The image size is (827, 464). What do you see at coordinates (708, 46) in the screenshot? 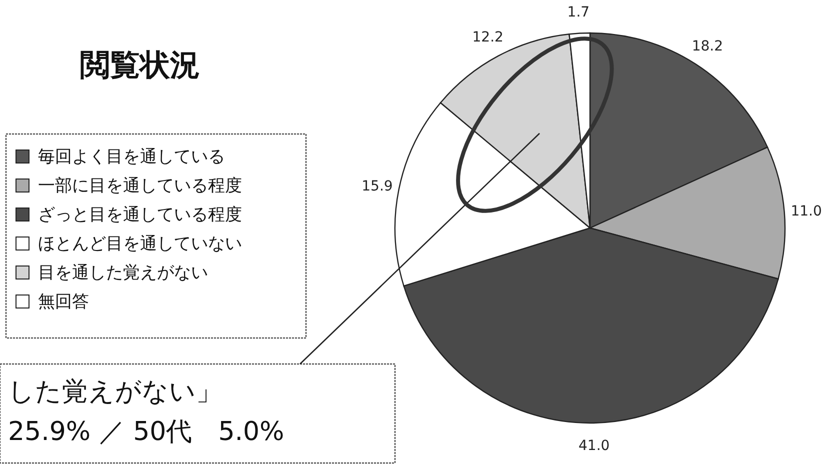
I see `data-label: 18.2` at bounding box center [708, 46].